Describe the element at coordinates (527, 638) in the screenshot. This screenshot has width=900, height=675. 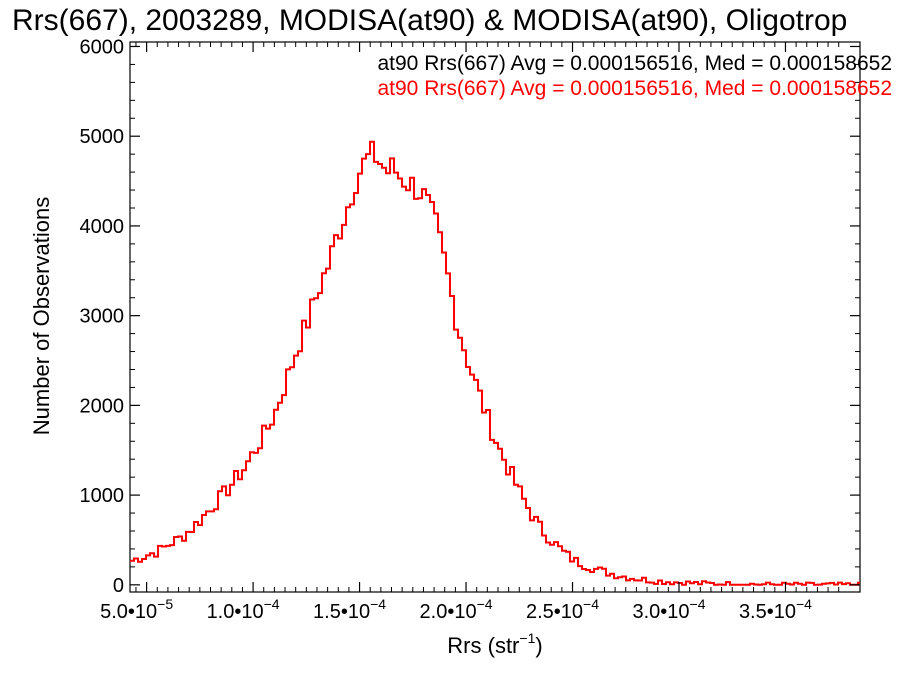
I see `x-axis-label-exponent: −1` at that location.